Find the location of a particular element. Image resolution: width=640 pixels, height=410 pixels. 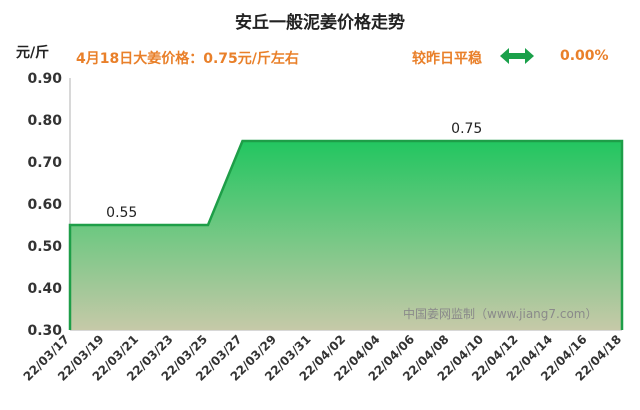

y-tick-label: 0.70 is located at coordinates (44, 163).